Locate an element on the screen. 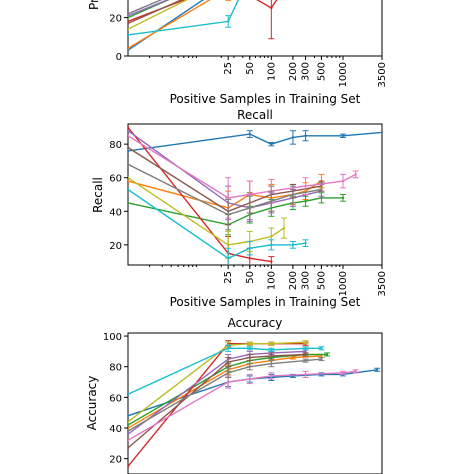  y-axis-label: Pr is located at coordinates (94, 5).